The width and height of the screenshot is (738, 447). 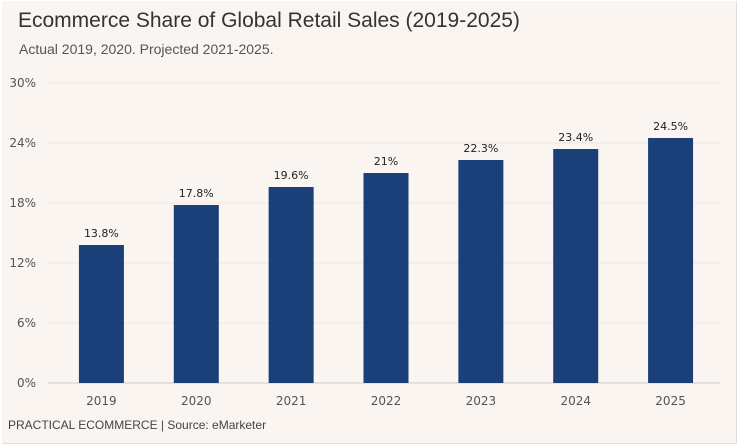 What do you see at coordinates (26, 383) in the screenshot?
I see `y-tick-label: 0%` at bounding box center [26, 383].